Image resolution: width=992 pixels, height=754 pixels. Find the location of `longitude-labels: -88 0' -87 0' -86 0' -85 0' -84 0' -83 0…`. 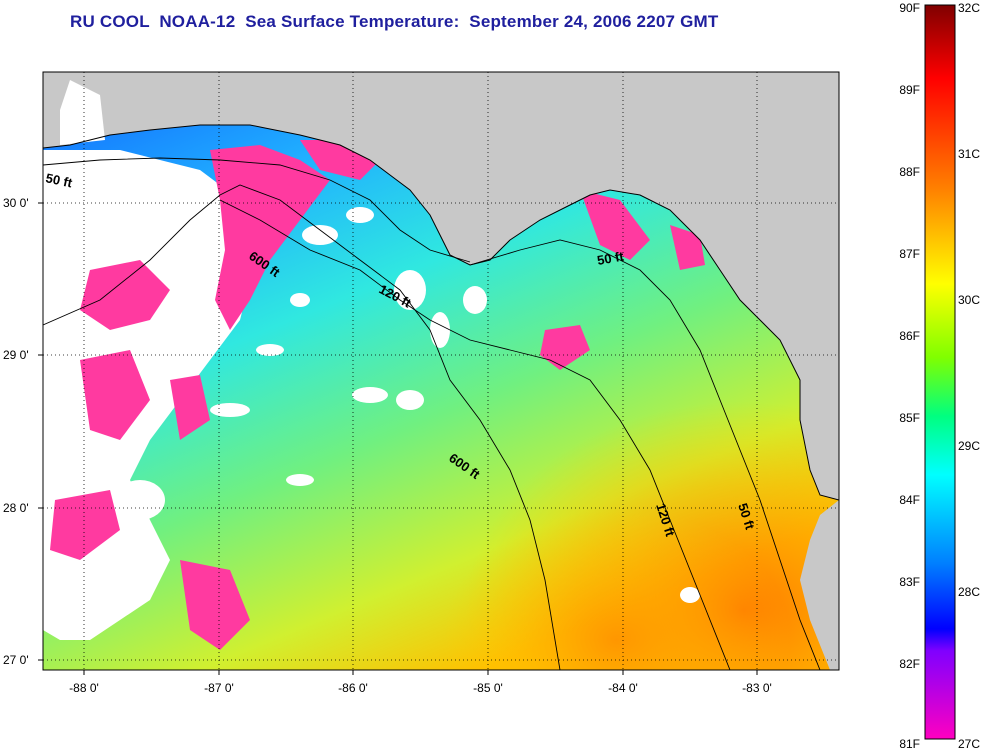

longitude-labels: -88 0' -87 0' -86 0' -85 0' -84 0' -83 0… is located at coordinates (420, 688).